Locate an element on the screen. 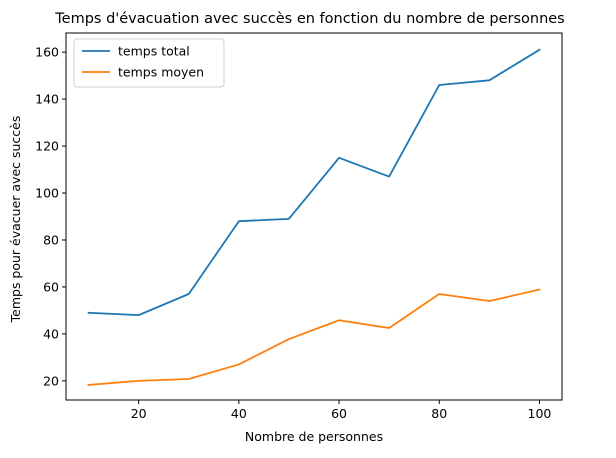  legend-label-2: temps moyen is located at coordinates (161, 72).